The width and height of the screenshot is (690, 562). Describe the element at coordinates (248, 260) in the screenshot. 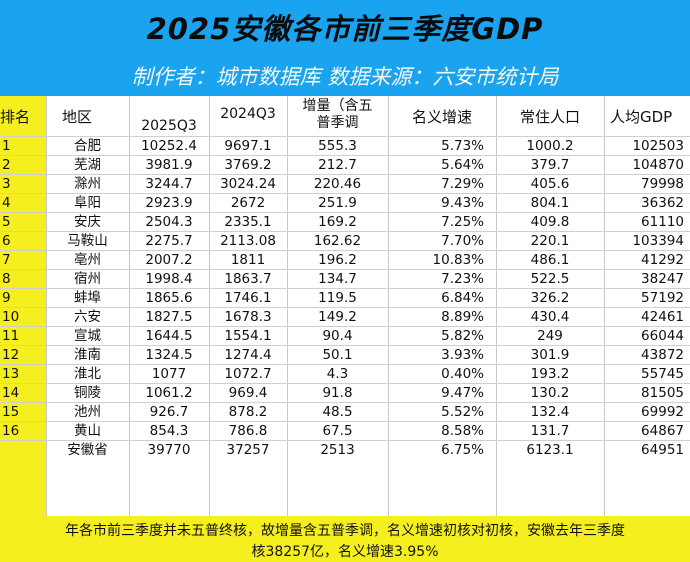

I see `cell-q3_2024: 1811` at that location.